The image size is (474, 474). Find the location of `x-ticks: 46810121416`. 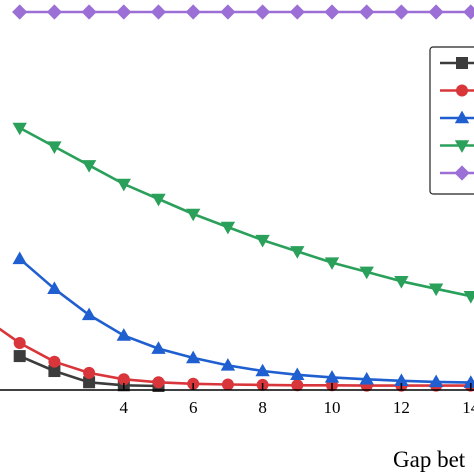

x-ticks: 46810121416 is located at coordinates (297, 400).